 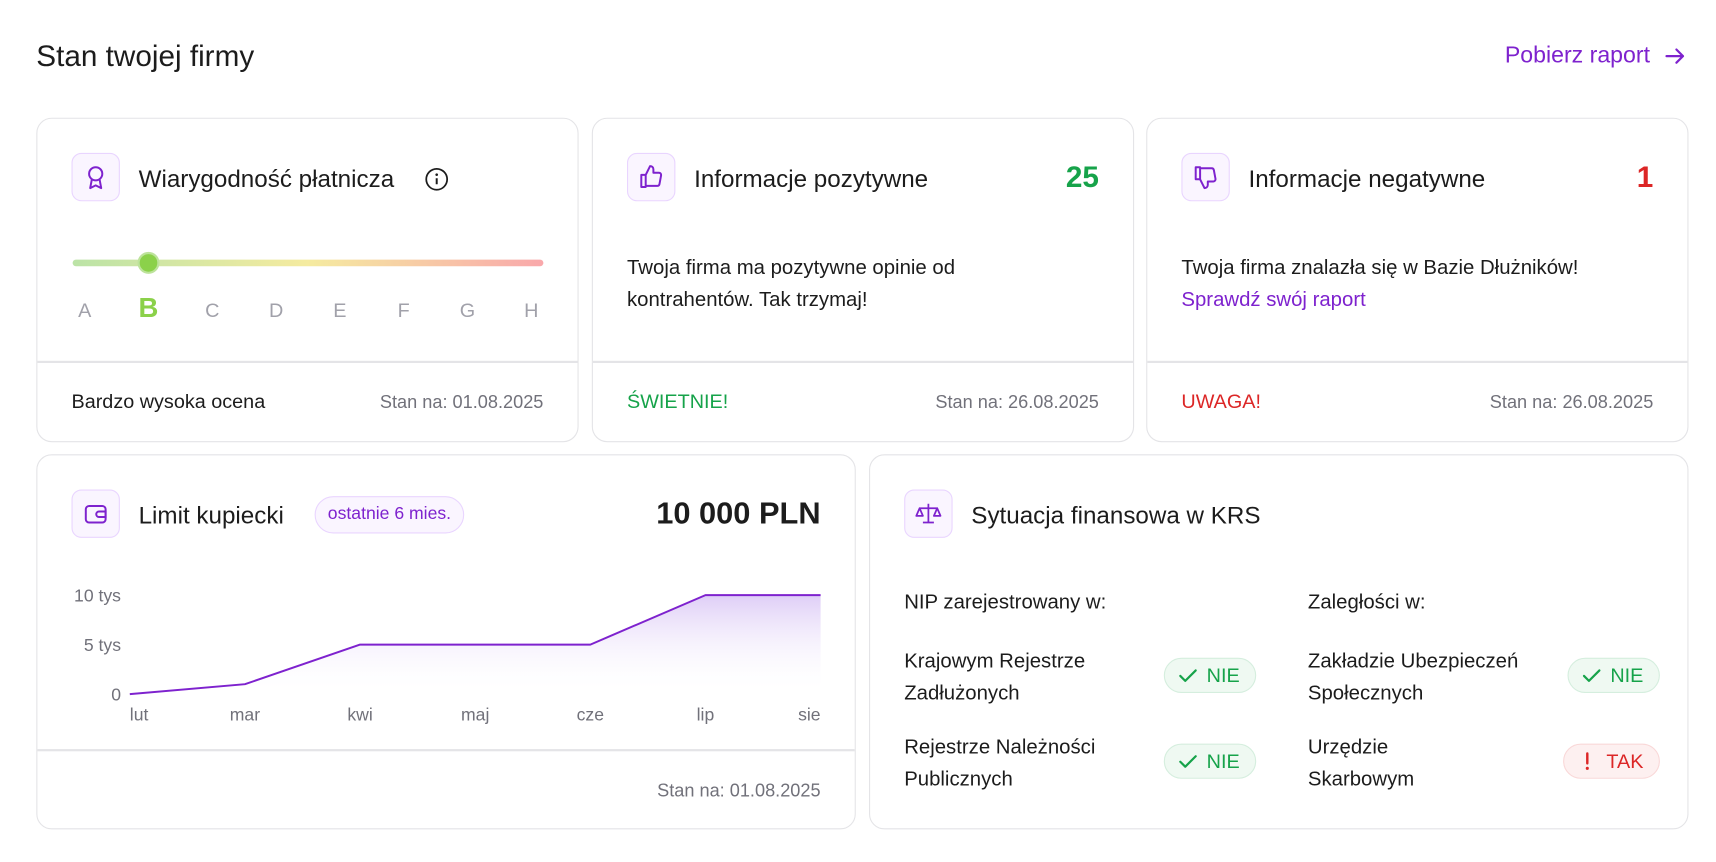 What do you see at coordinates (1361, 778) in the screenshot?
I see `label-line: Skarbowym` at bounding box center [1361, 778].